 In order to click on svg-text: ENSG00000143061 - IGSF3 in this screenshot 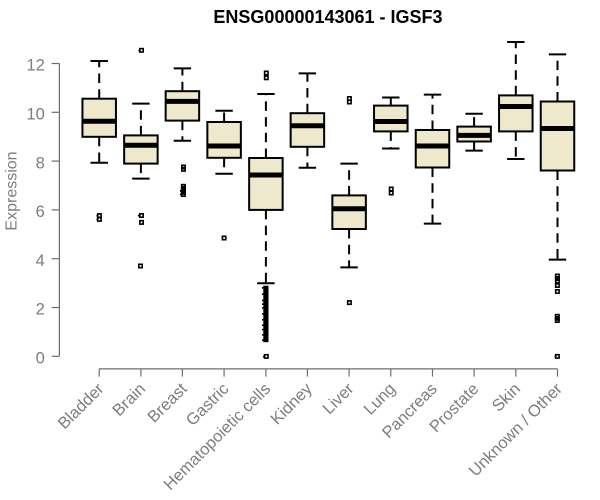, I will do `click(327, 17)`.